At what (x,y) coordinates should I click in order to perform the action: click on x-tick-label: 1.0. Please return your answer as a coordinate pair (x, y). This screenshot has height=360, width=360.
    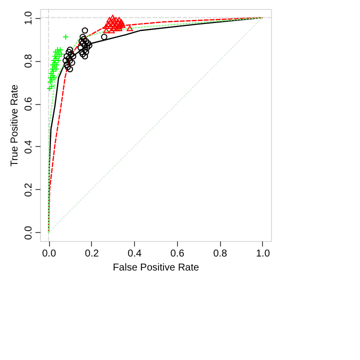
    Looking at the image, I should click on (263, 254).